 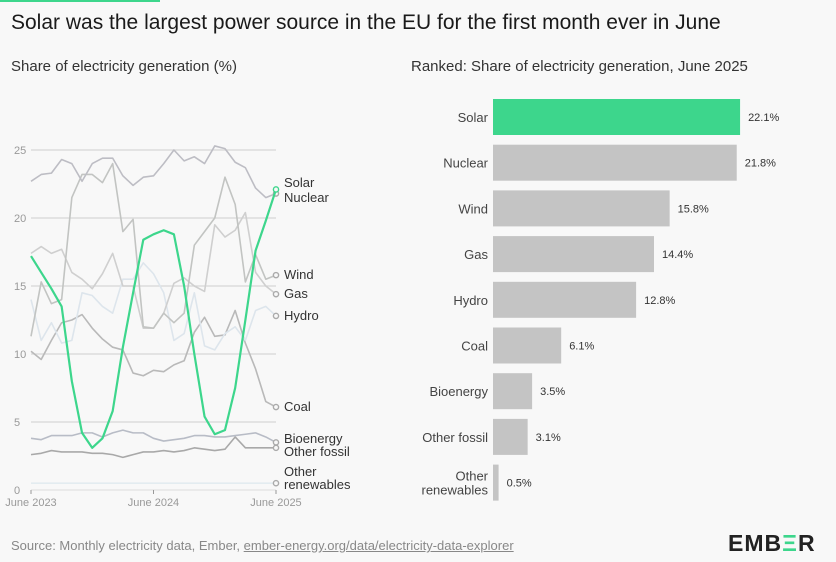 What do you see at coordinates (20, 287) in the screenshot?
I see `y-tick-label: 15` at bounding box center [20, 287].